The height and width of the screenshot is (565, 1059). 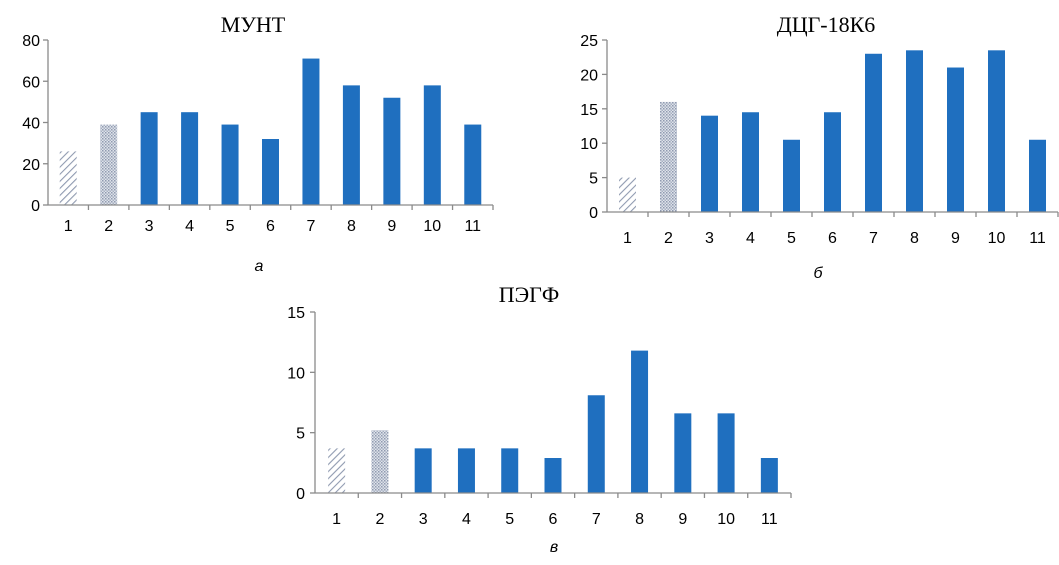 What do you see at coordinates (750, 238) in the screenshot?
I see `x-tick-label-b: 4` at bounding box center [750, 238].